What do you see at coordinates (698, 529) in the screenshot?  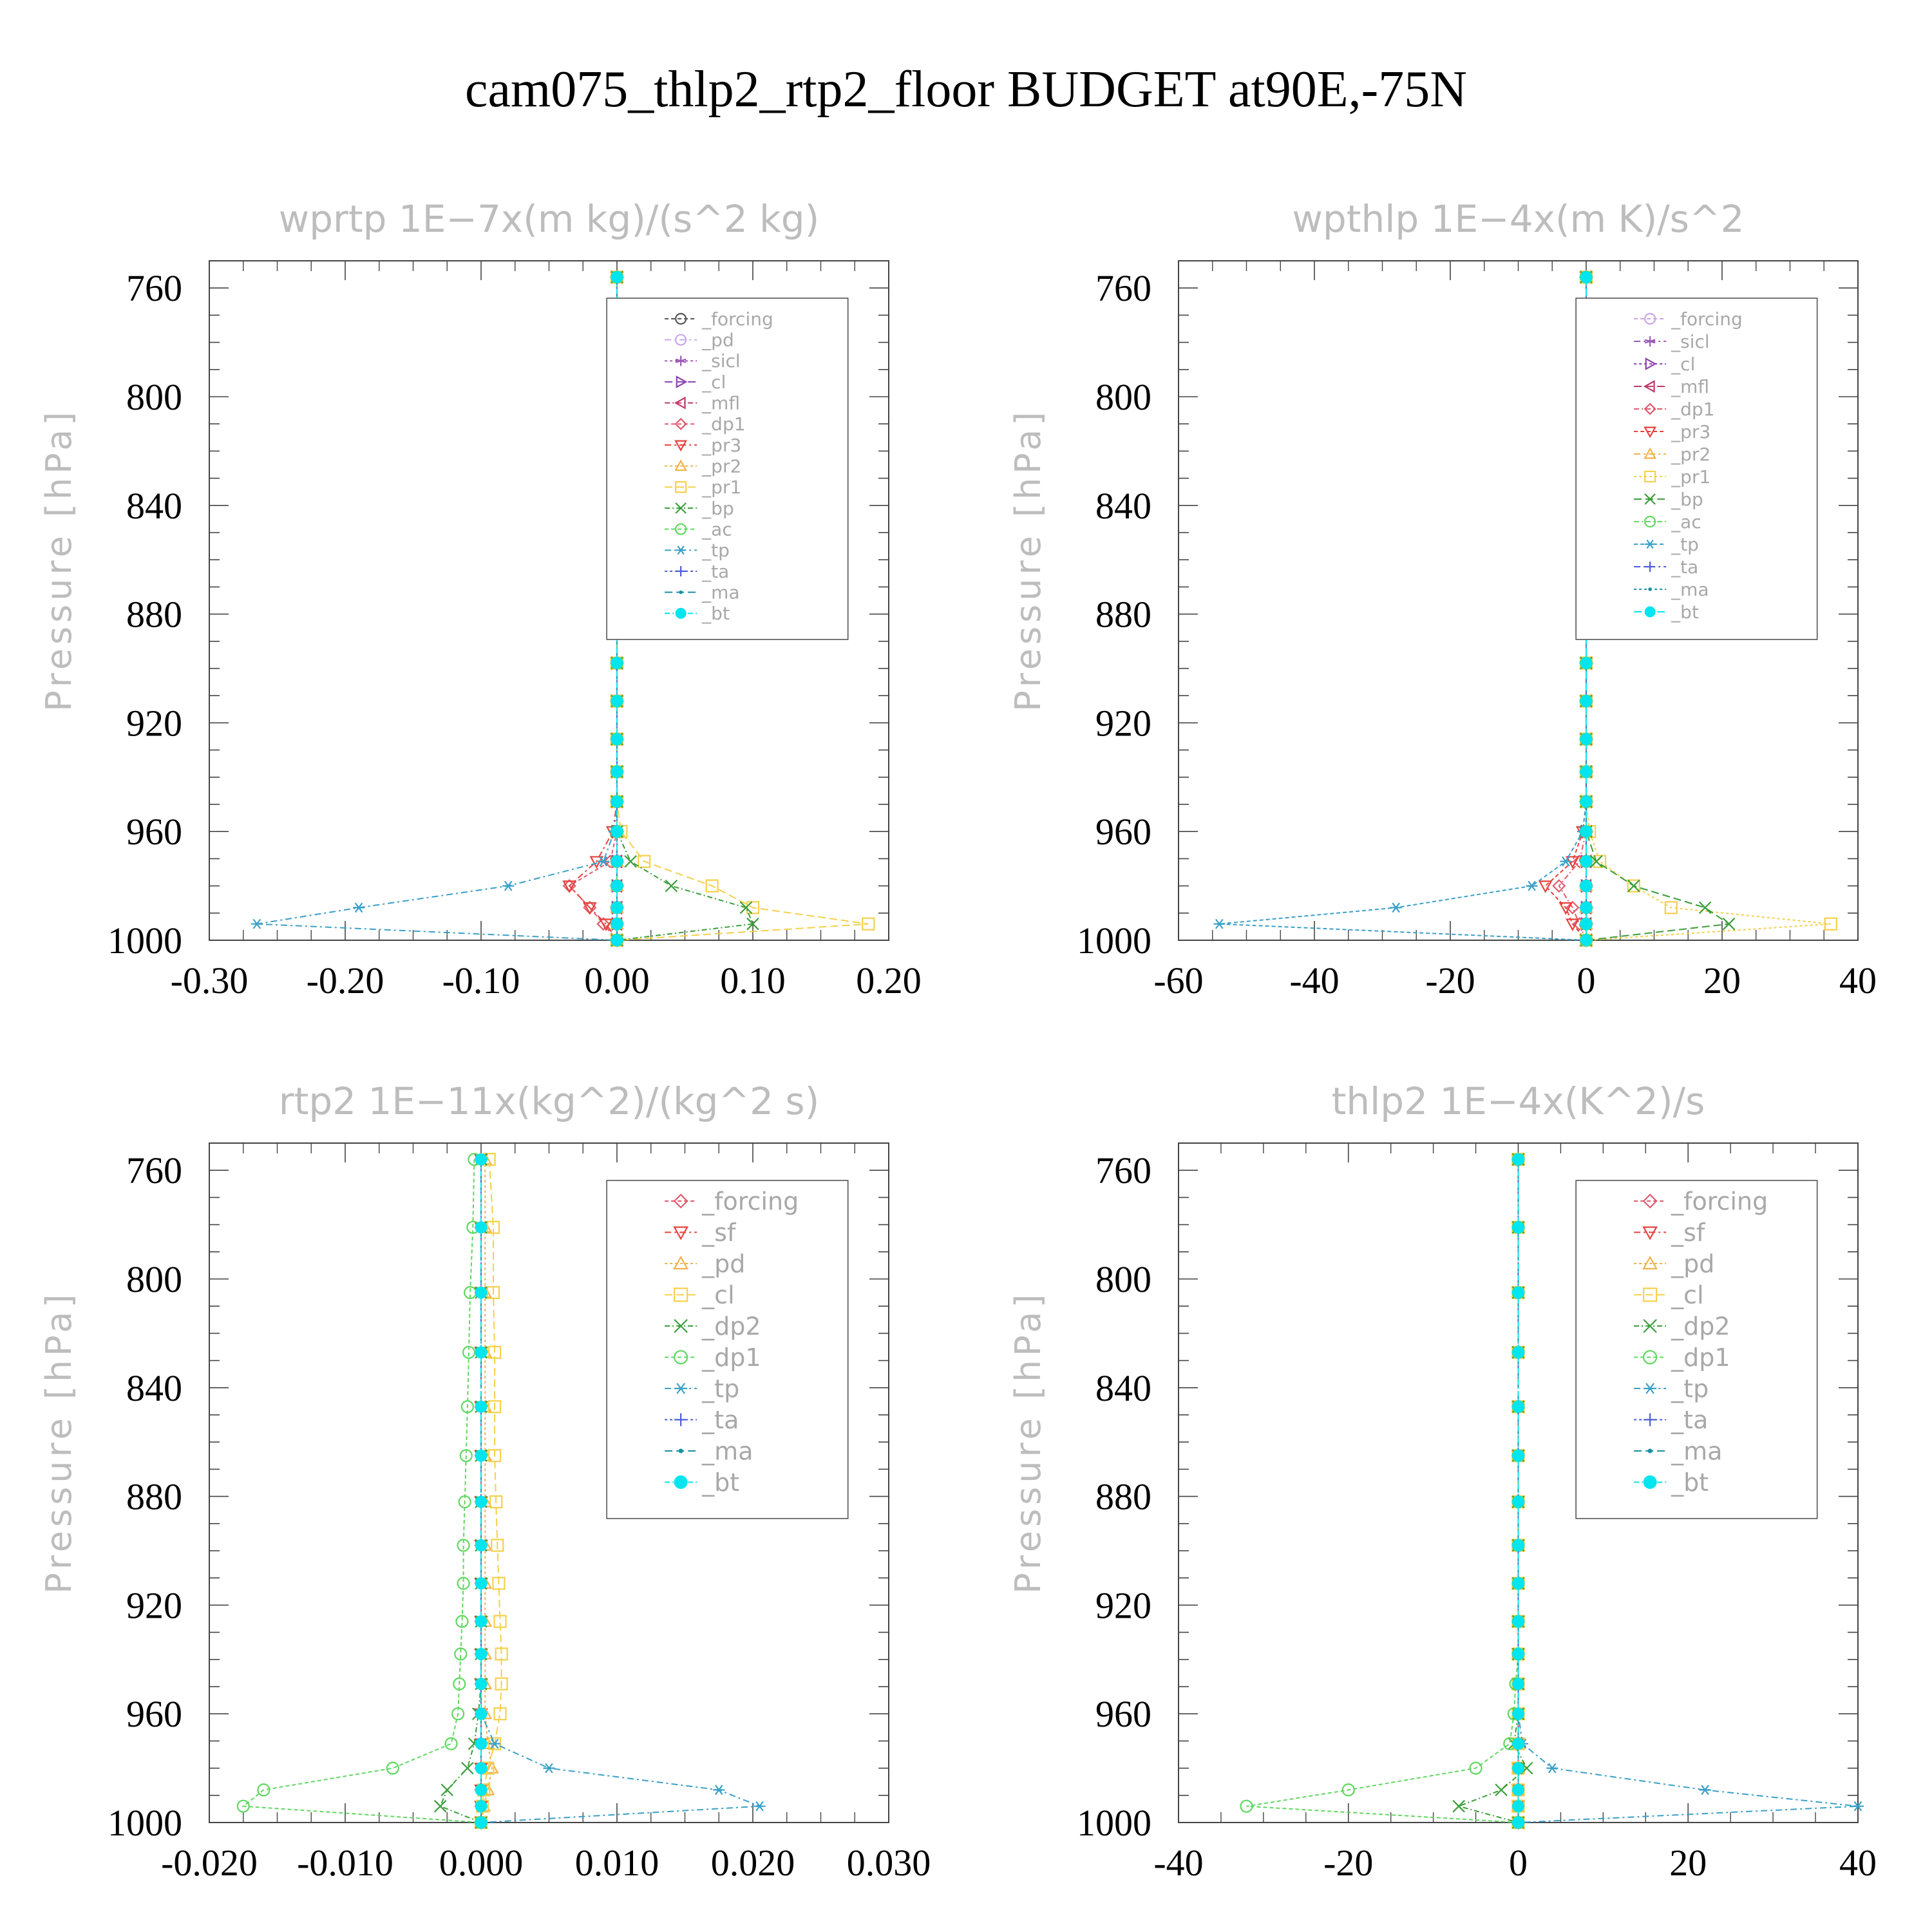 I see `legend-item-ac: _ac` at bounding box center [698, 529].